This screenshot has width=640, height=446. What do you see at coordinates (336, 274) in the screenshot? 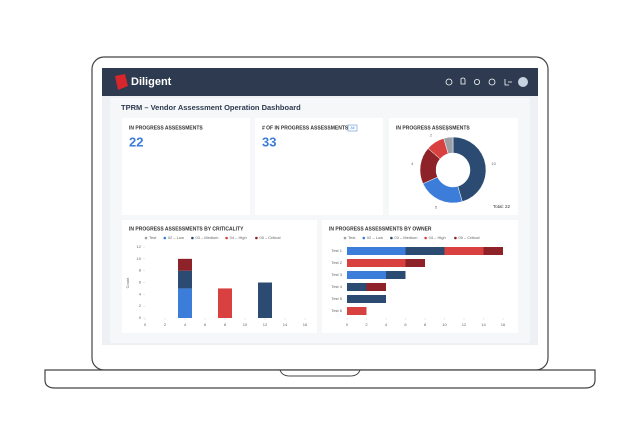
I see `y-tick-label: Test 3` at bounding box center [336, 274].